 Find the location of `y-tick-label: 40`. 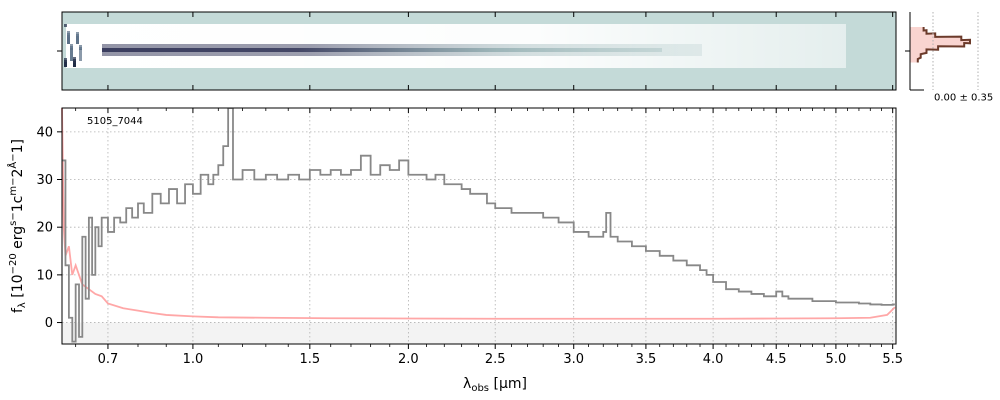

y-tick-label: 40 is located at coordinates (44, 132).